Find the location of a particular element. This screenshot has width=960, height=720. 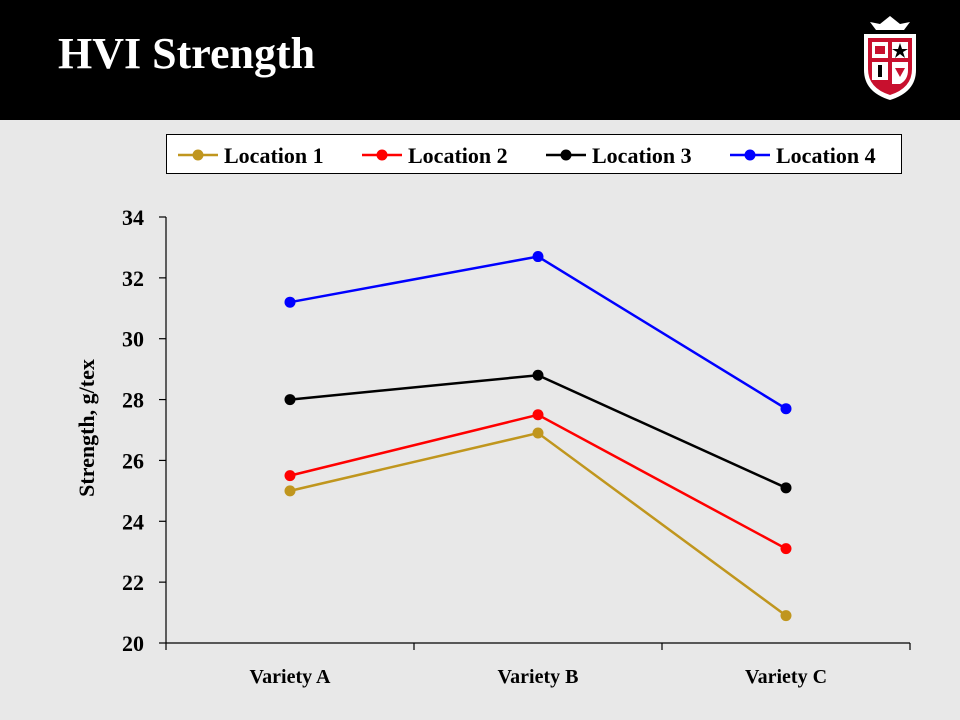

university-shield-logo is located at coordinates (890, 58).